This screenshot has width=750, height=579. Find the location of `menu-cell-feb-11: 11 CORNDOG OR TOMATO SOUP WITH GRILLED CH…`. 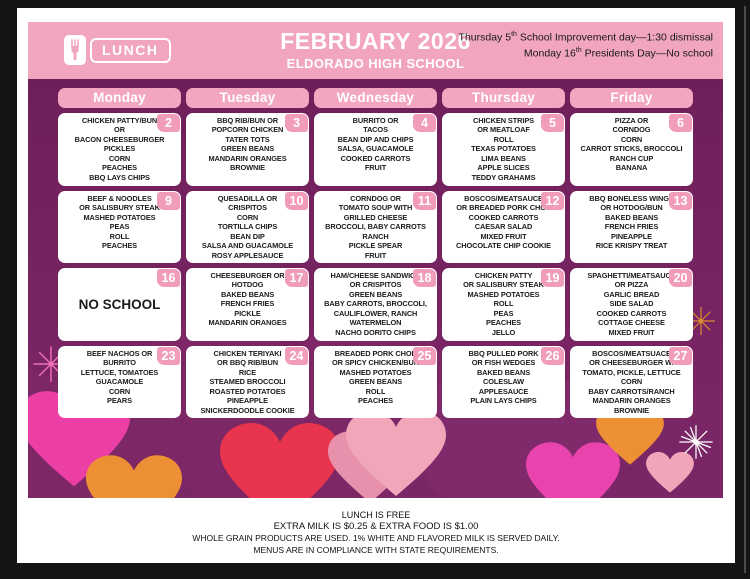

menu-cell-feb-11: 11 CORNDOG OR TOMATO SOUP WITH GRILLED CH… is located at coordinates (375, 227).